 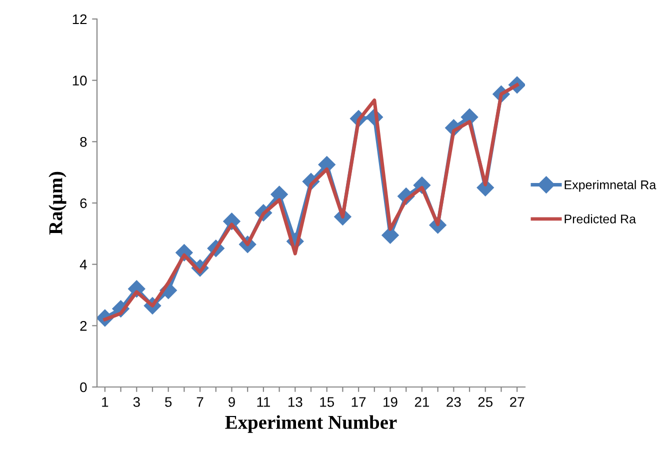 I want to click on x-tick-label: 9, so click(x=231, y=402).